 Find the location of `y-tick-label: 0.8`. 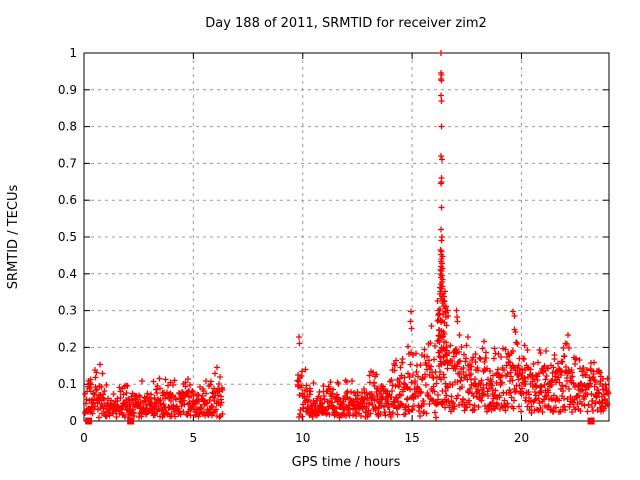

y-tick-label: 0.8 is located at coordinates (67, 127).